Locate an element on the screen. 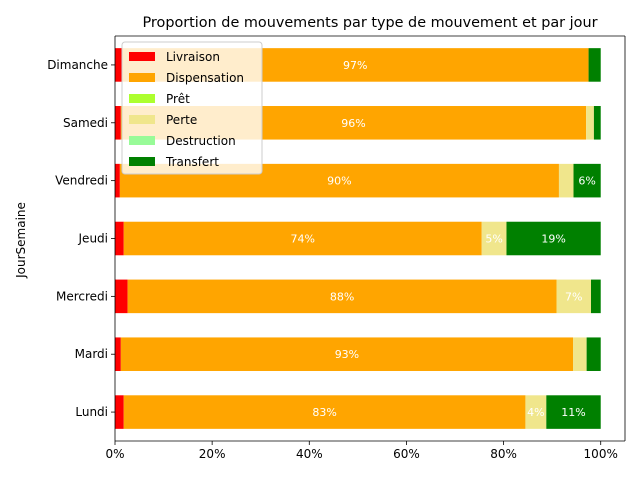 This screenshot has width=640, height=480. y-tick-label-samedi: Samedi is located at coordinates (85, 123).